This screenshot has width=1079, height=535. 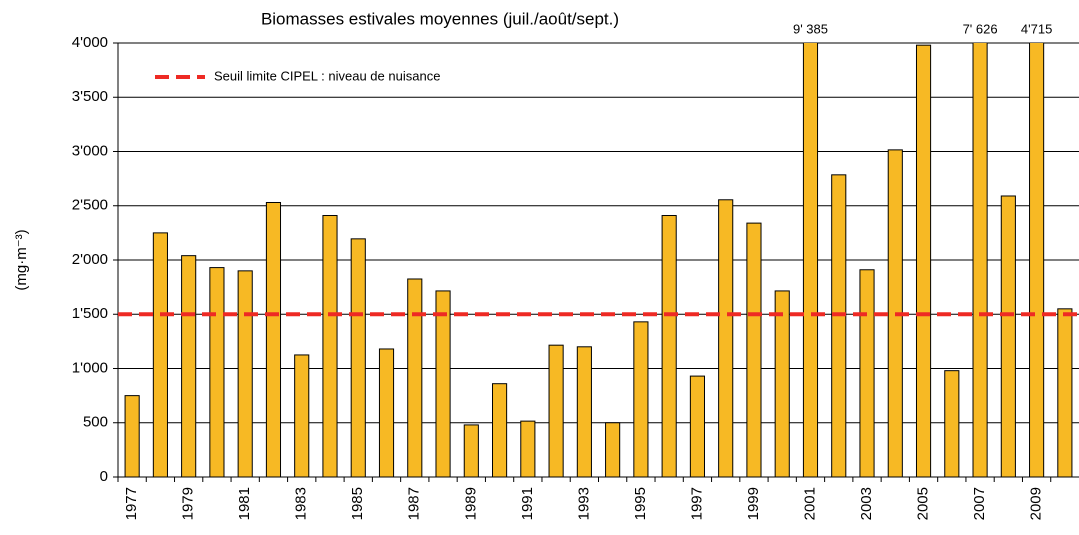 I want to click on value-label: 9' 385, so click(x=810, y=28).